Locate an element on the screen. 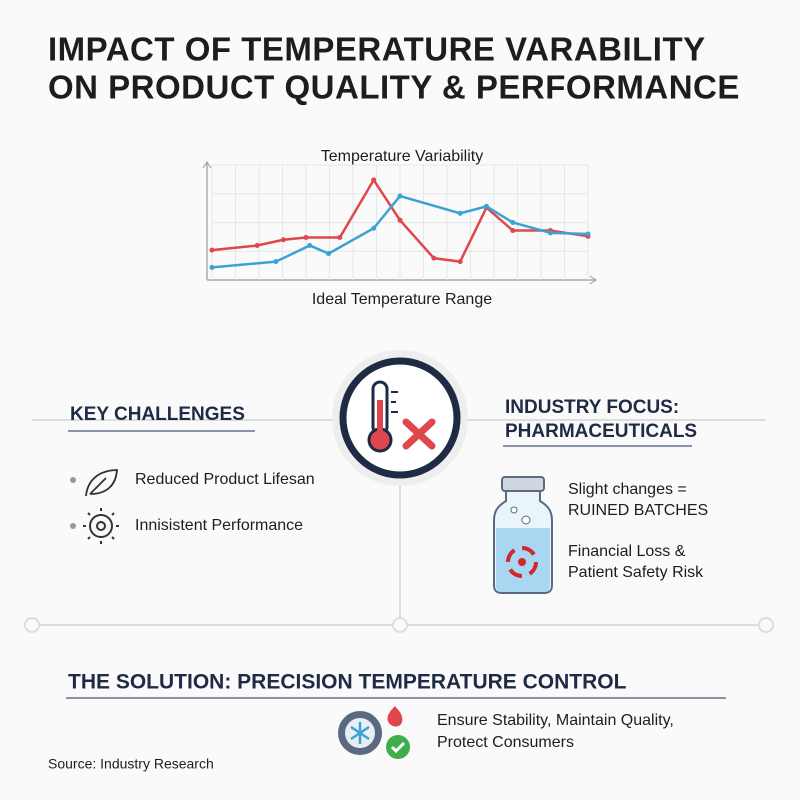 The height and width of the screenshot is (800, 800). control-icon is located at coordinates (374, 732).